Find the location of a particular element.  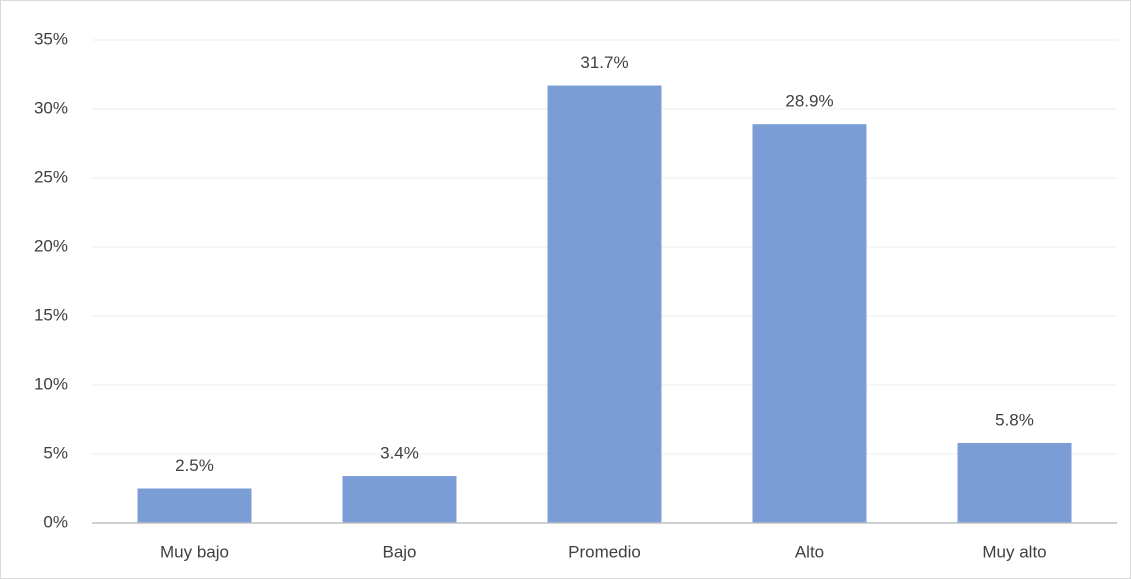

data-label: 2.5% is located at coordinates (194, 465).